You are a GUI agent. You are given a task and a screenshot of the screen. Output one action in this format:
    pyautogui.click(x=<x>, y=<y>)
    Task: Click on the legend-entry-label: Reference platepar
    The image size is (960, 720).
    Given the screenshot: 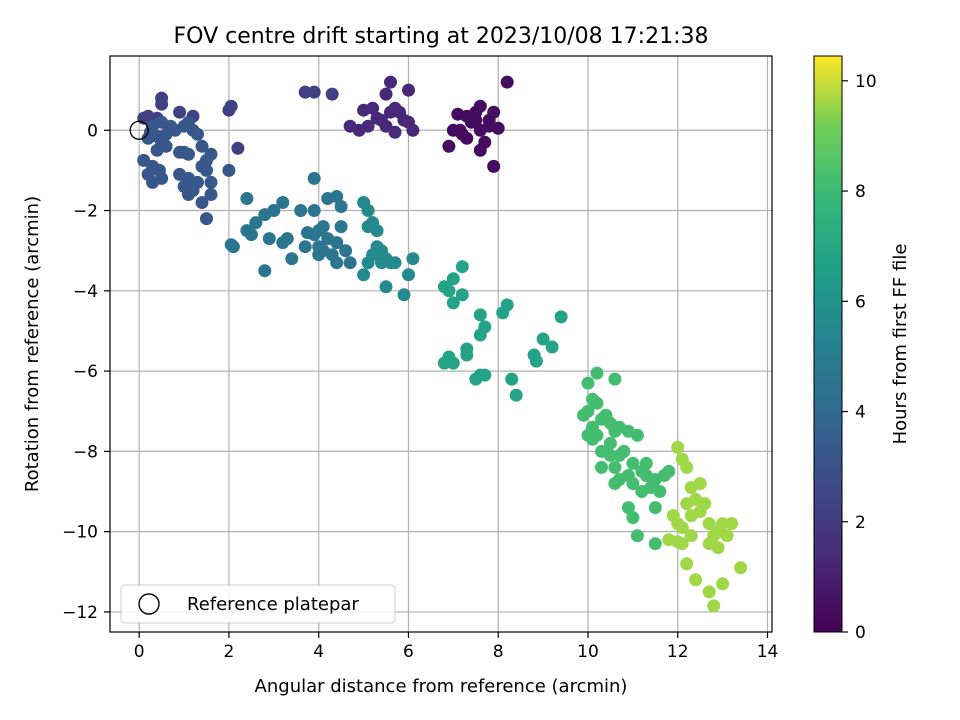 What is the action you would take?
    pyautogui.click(x=273, y=604)
    